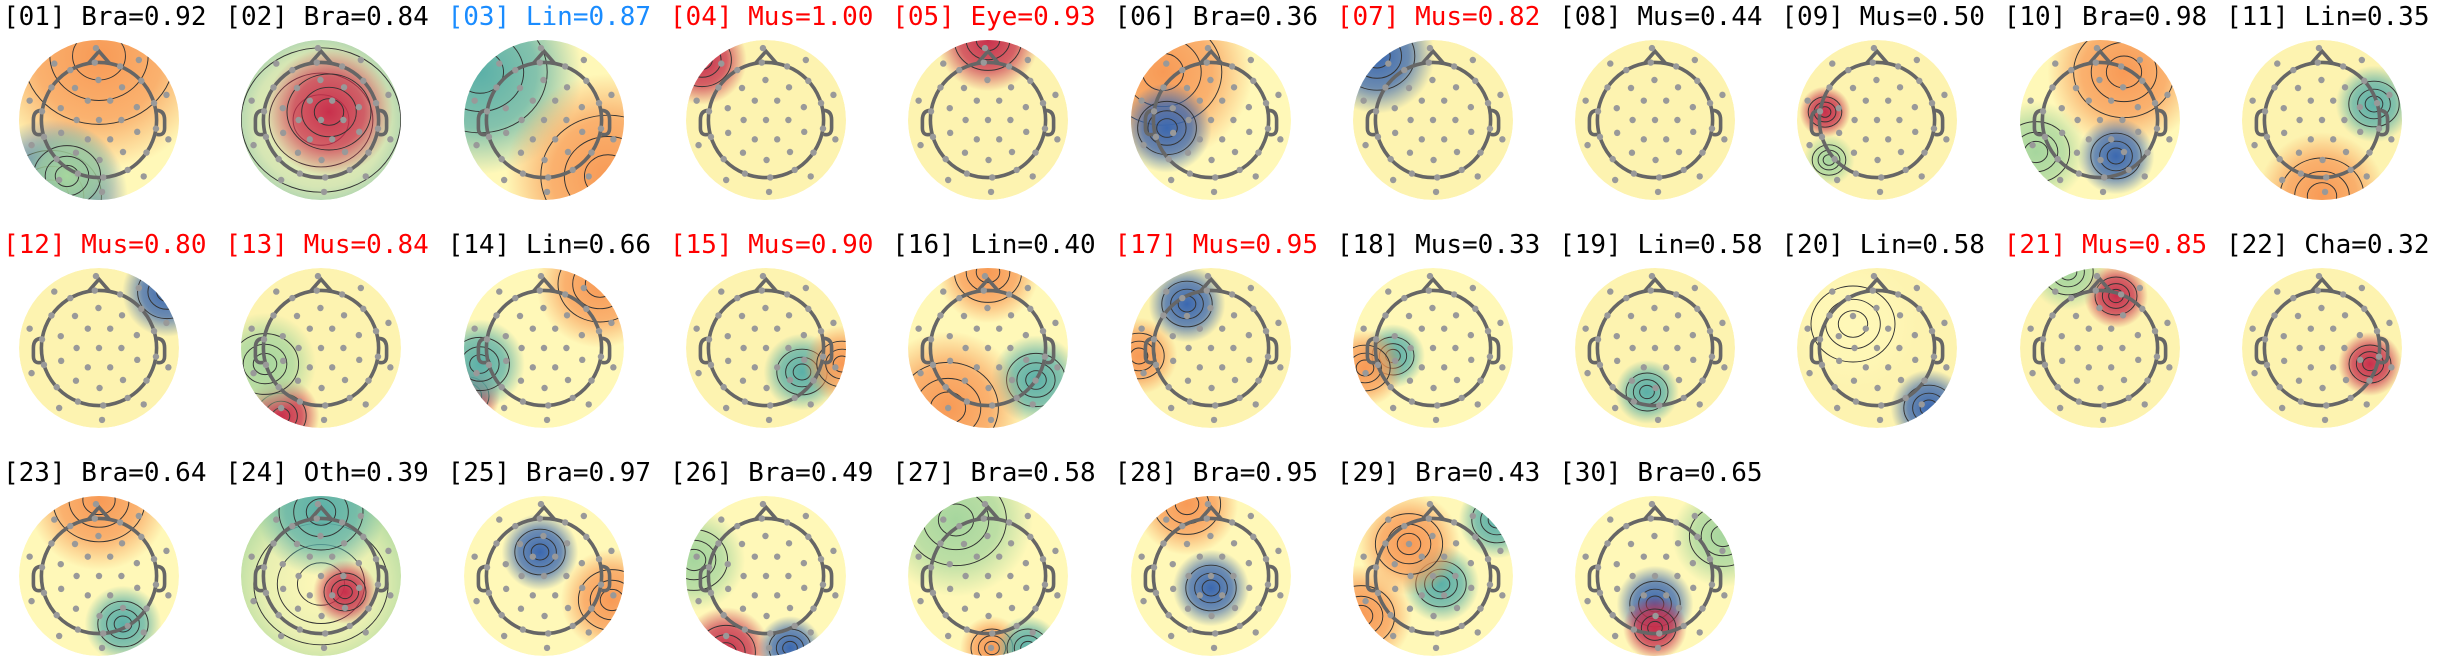 This screenshot has height=667, width=2438. I want to click on component-14: [14] Lin=0.66, so click(559, 331).